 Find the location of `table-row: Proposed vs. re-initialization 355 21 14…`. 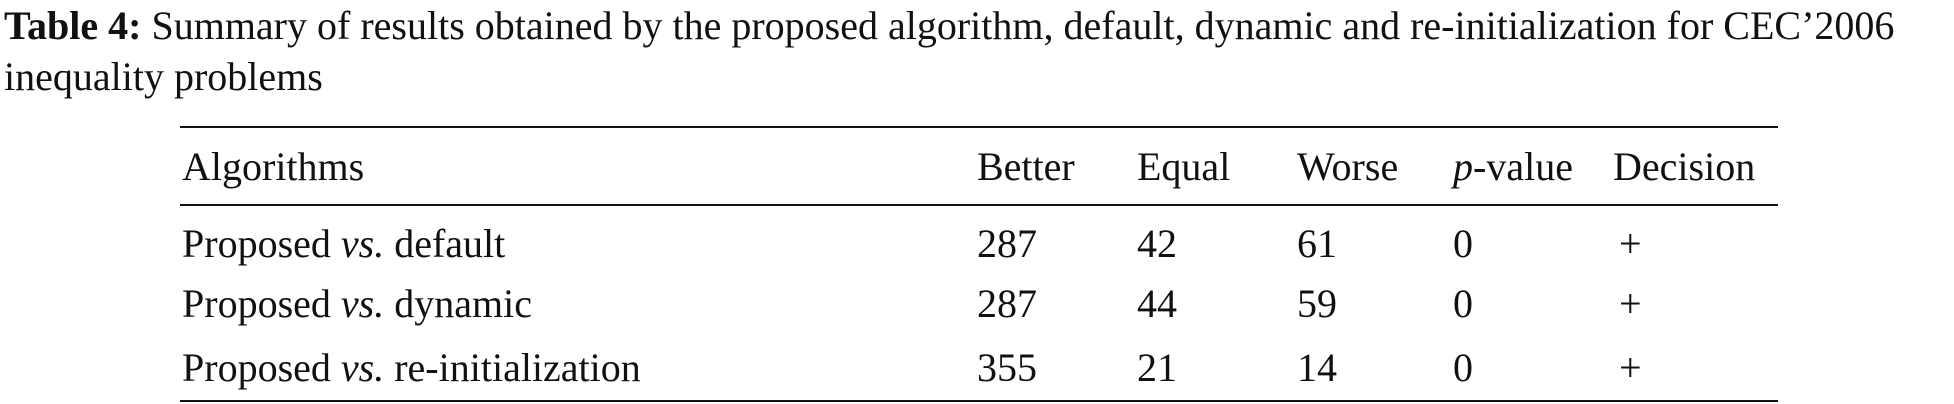

table-row: Proposed vs. re-initialization 355 21 14… is located at coordinates (979, 368).